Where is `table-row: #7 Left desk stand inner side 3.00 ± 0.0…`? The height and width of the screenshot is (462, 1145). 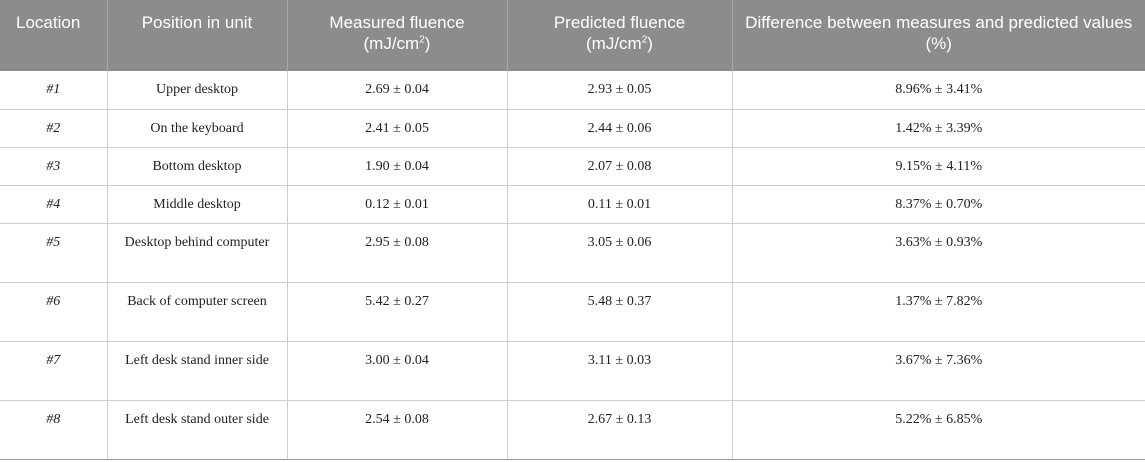
table-row: #7 Left desk stand inner side 3.00 ± 0.0… is located at coordinates (572, 371).